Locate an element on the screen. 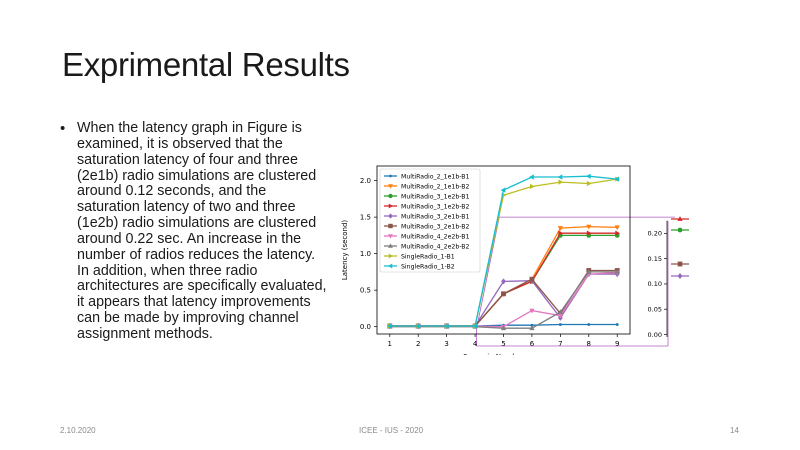 The height and width of the screenshot is (450, 800). legend-item: SingleRadio_1-B2 is located at coordinates (419, 266).